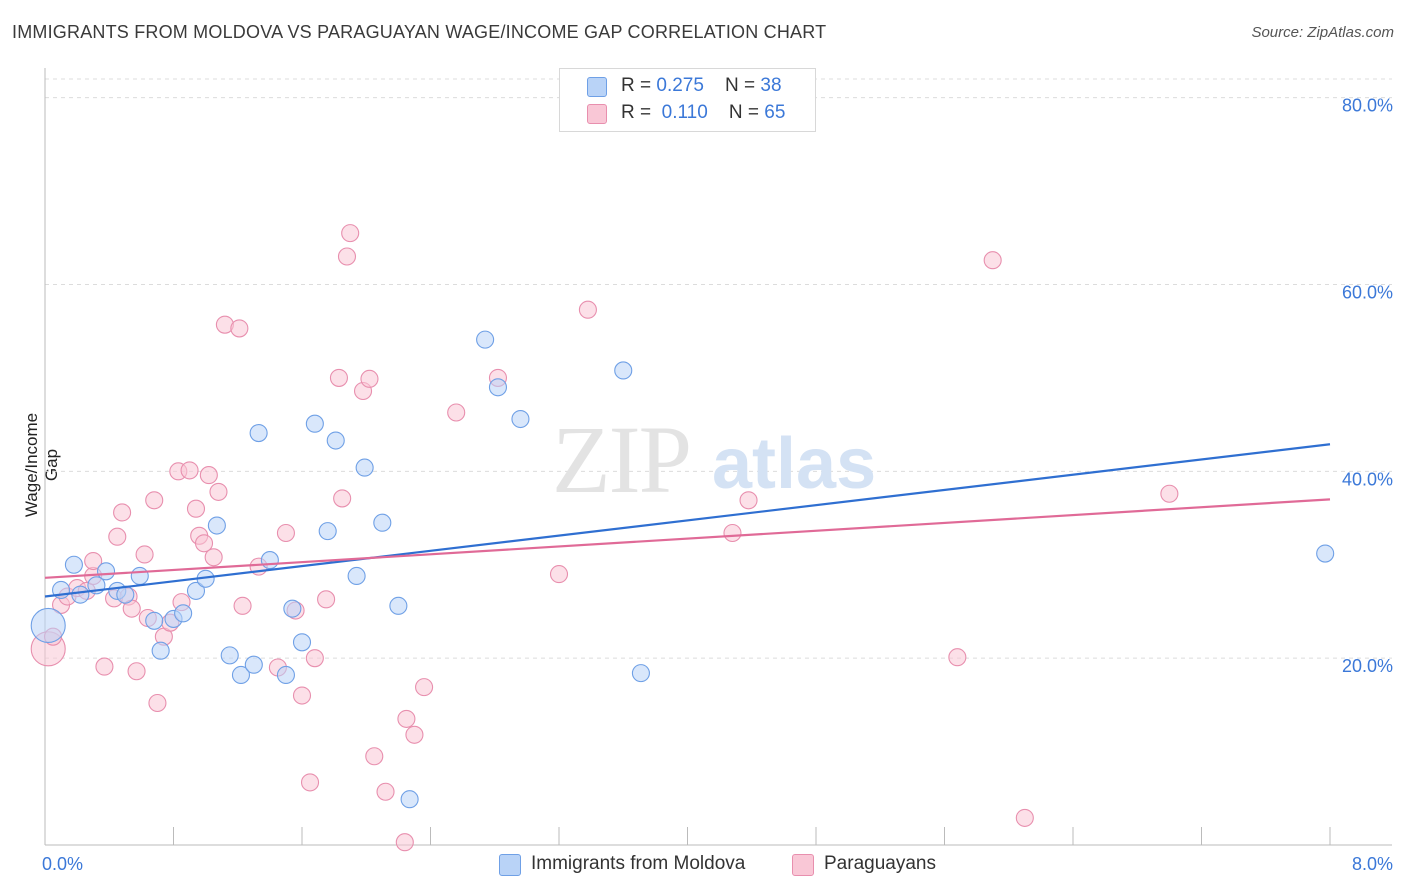  Describe the element at coordinates (1322, 32) in the screenshot. I see `chart-source: Source: ZipAtlas.com` at that location.